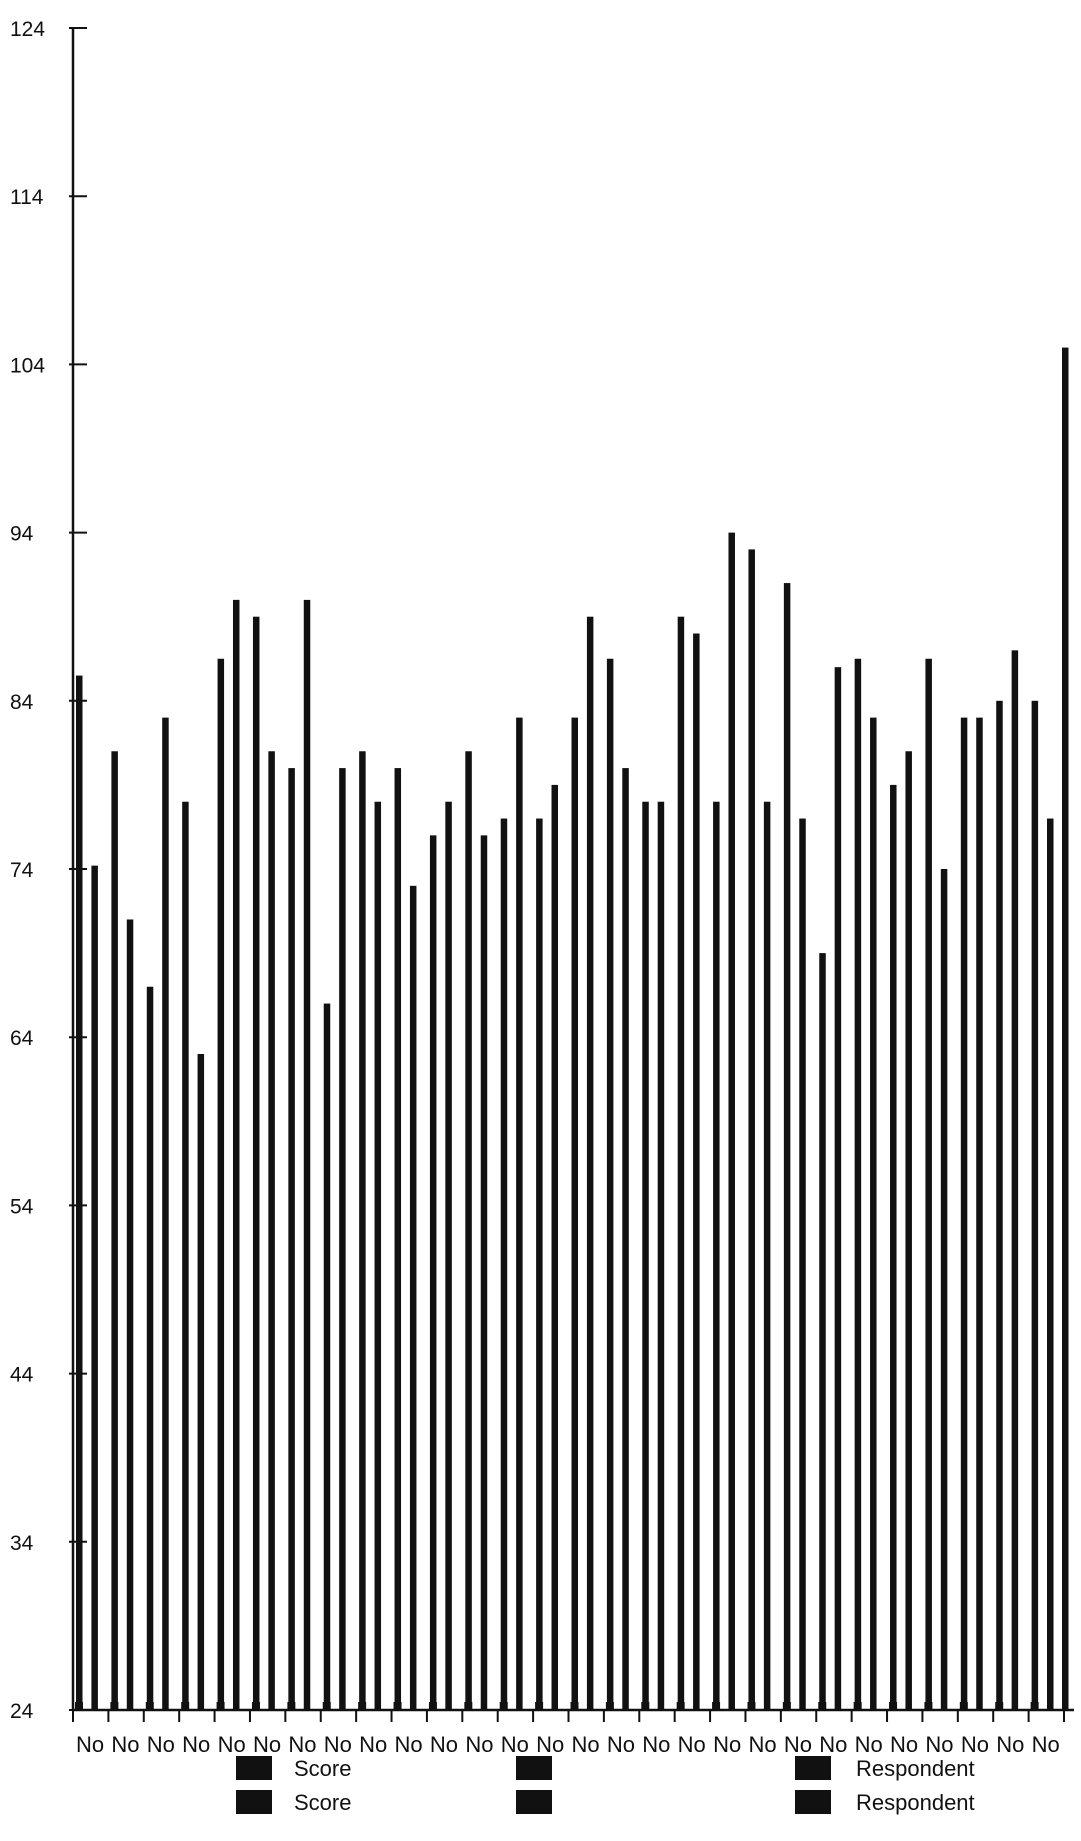 The height and width of the screenshot is (1841, 1081). Describe the element at coordinates (915, 1768) in the screenshot. I see `legend-label-4: Respondent` at that location.